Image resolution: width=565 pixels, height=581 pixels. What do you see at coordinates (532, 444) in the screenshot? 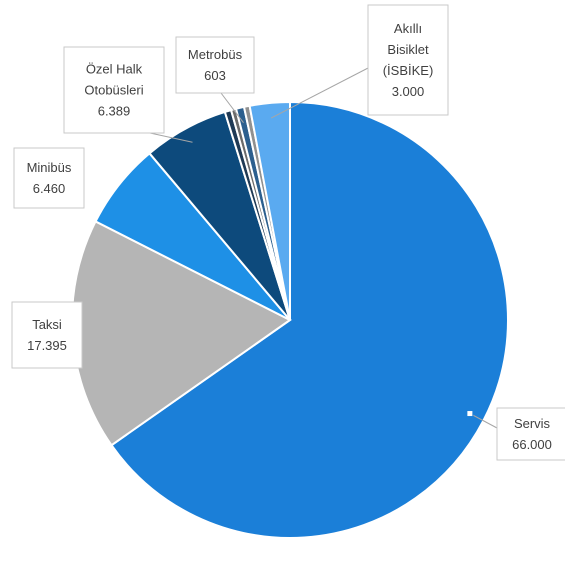
I see `callout-label-0-line-1: 66.000` at bounding box center [532, 444].